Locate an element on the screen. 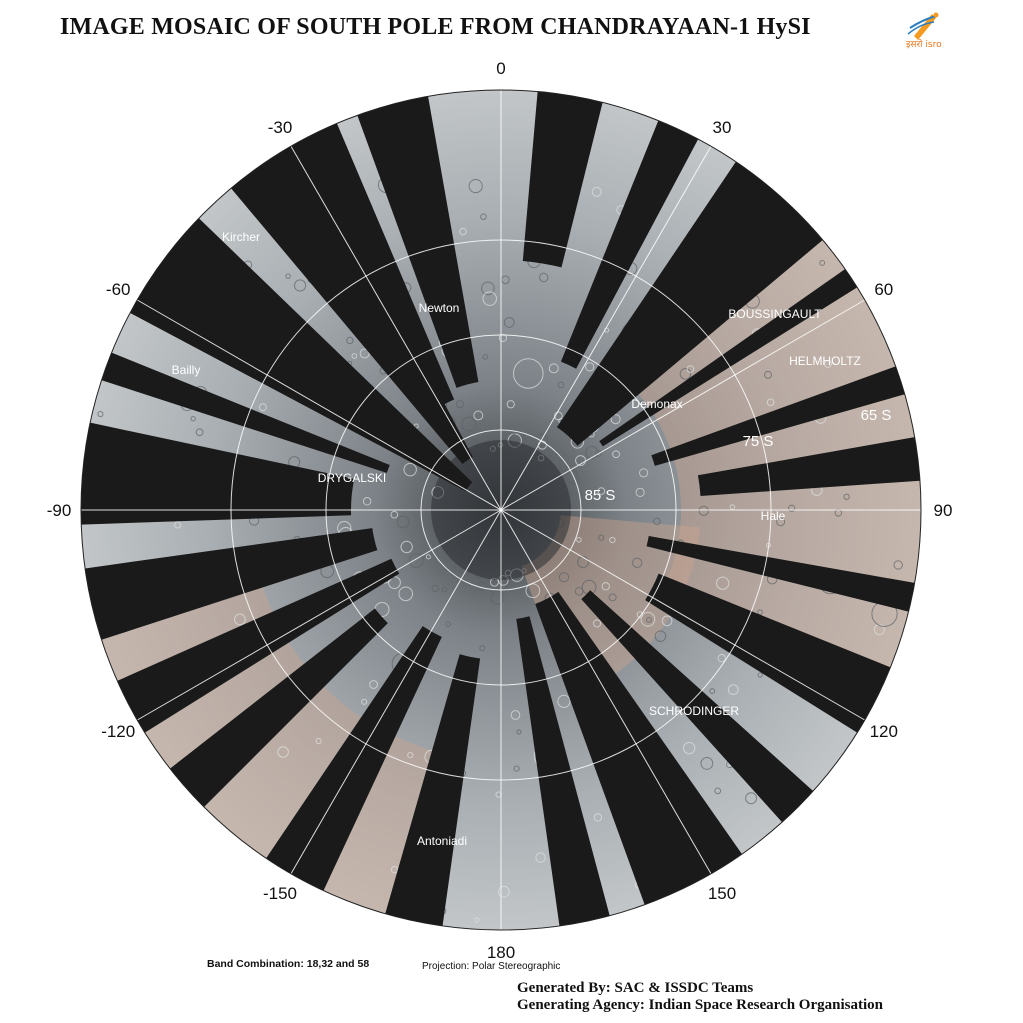 The height and width of the screenshot is (1023, 1023). projection-label: Projection: Polar Stereographic is located at coordinates (491, 966).